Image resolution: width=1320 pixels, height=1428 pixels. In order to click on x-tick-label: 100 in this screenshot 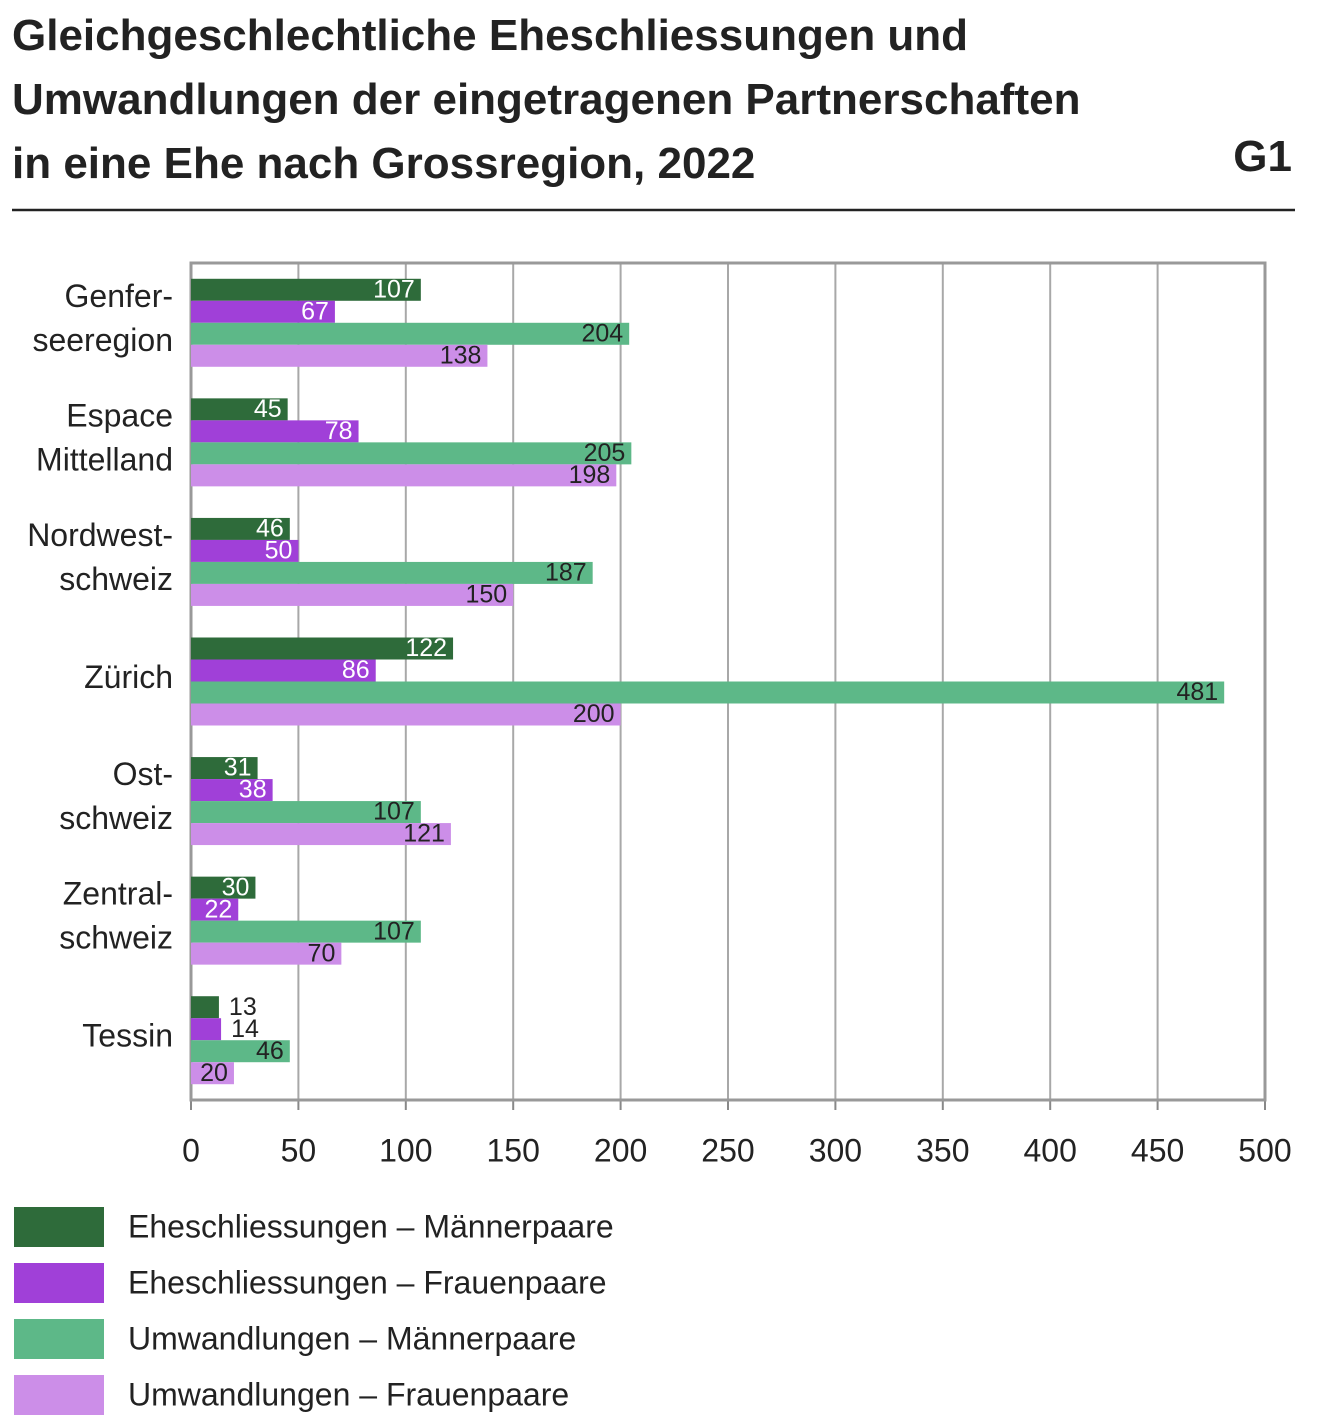, I will do `click(405, 1150)`.